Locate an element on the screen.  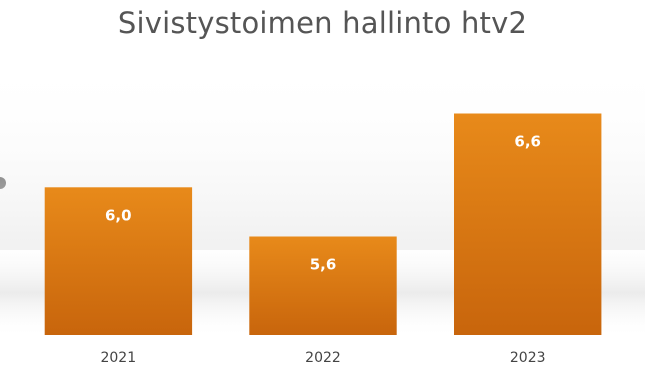
ticks-layer: 2021 2022 2023 is located at coordinates (322, 358).